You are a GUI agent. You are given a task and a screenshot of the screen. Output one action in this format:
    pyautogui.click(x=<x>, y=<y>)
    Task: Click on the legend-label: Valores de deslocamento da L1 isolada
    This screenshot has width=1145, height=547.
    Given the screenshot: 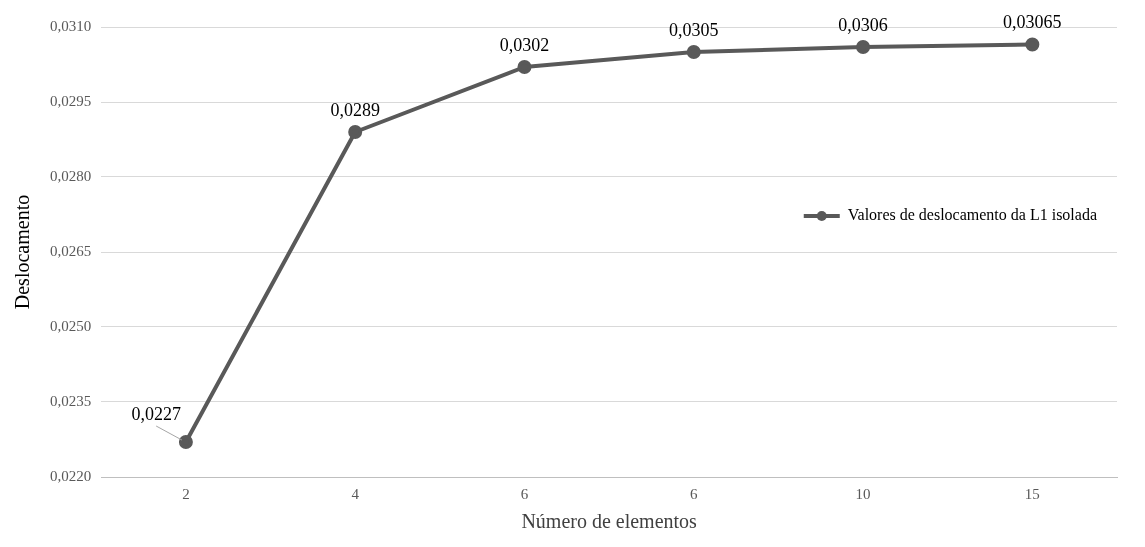 What is the action you would take?
    pyautogui.click(x=972, y=215)
    